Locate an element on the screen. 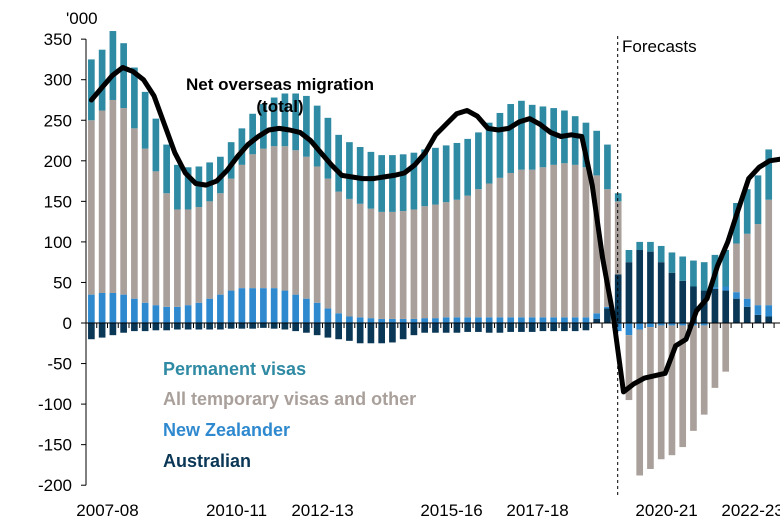 This screenshot has width=780, height=530. y-tick-label: 200 is located at coordinates (58, 161).